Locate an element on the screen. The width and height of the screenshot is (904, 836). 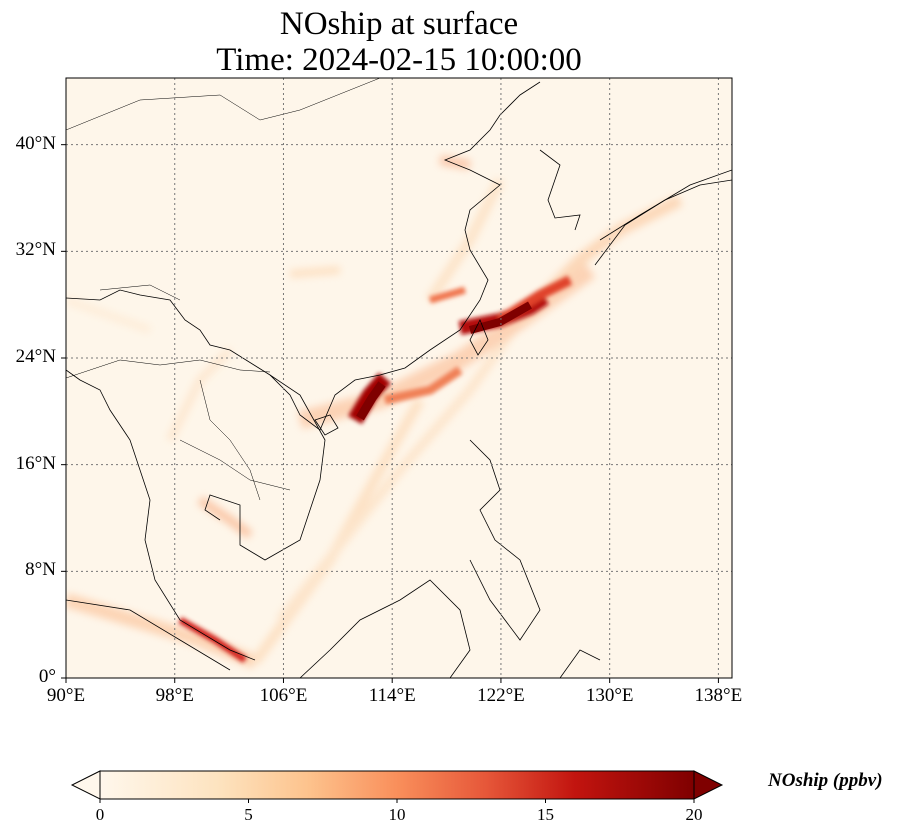
lon-tick-label: 122°E is located at coordinates (501, 695).